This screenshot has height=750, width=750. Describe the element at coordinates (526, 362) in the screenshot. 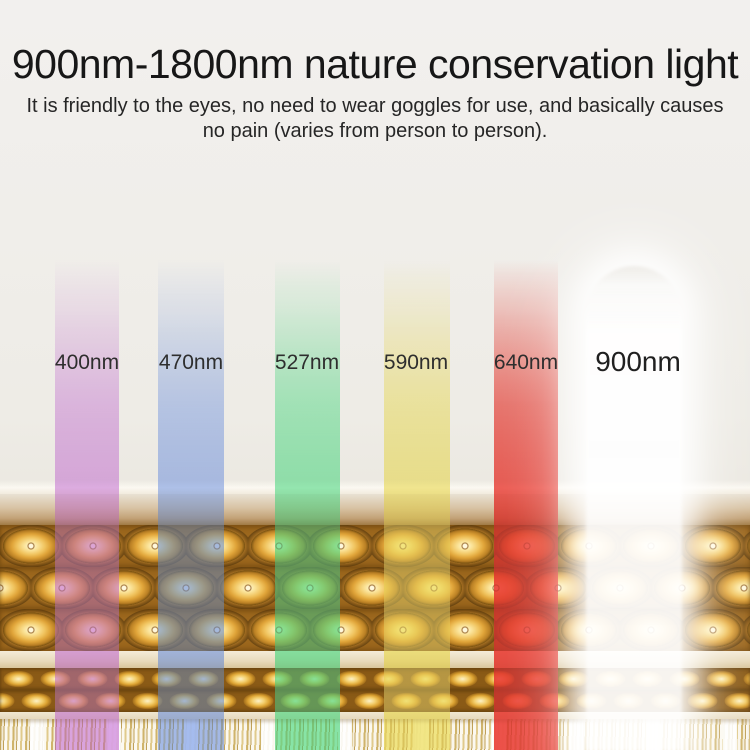

I see `wavelength-label-640nm: 640nm` at that location.